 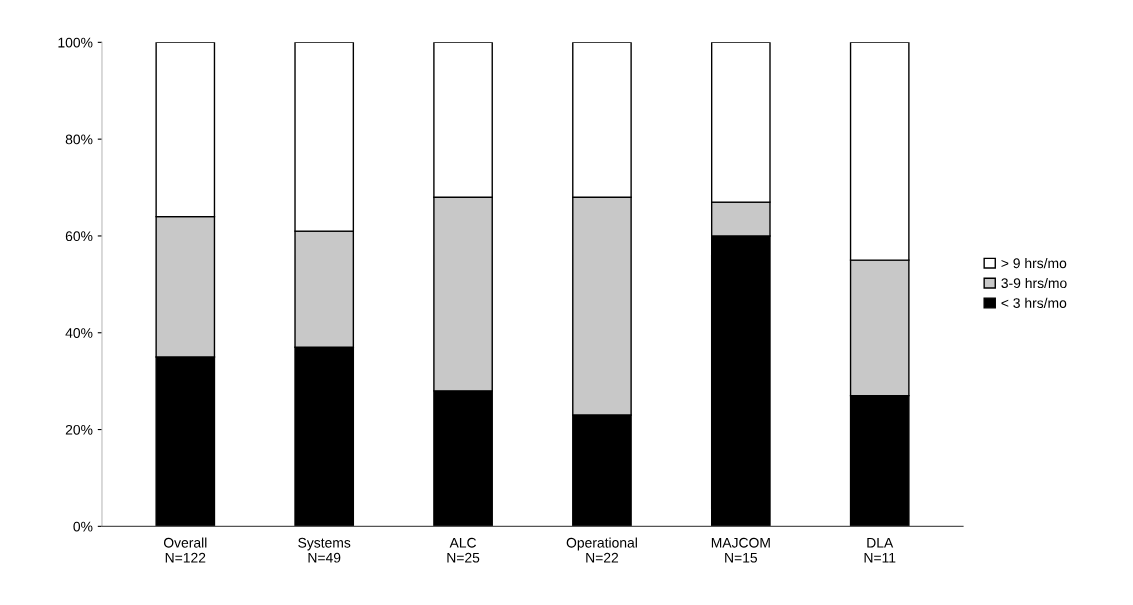 I want to click on x-tick-label: Systems N=49, so click(x=324, y=550).